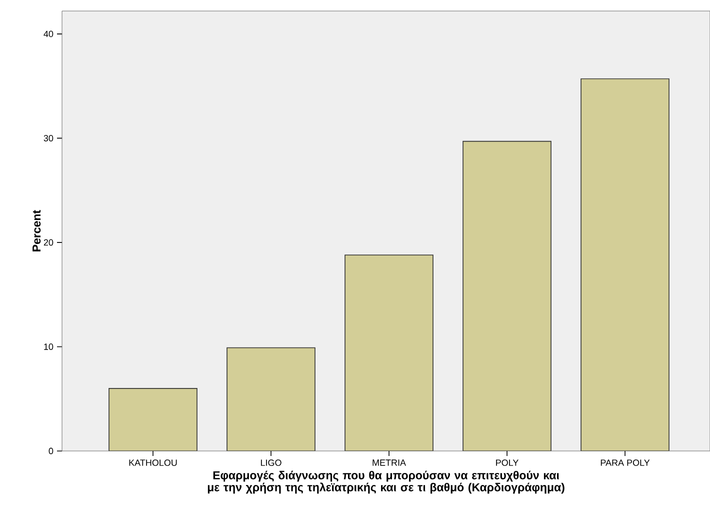 This screenshot has height=522, width=710. I want to click on y-tick-label: 10, so click(49, 347).